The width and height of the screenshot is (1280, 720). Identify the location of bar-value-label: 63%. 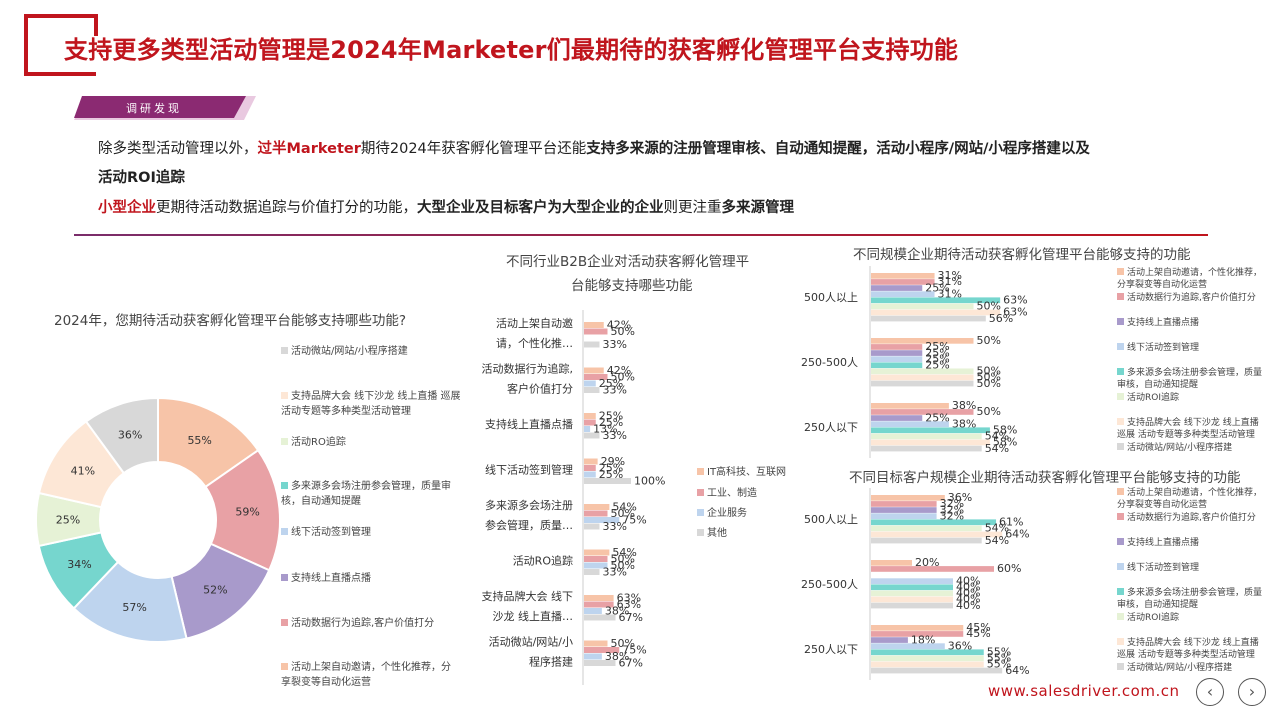
(1015, 312).